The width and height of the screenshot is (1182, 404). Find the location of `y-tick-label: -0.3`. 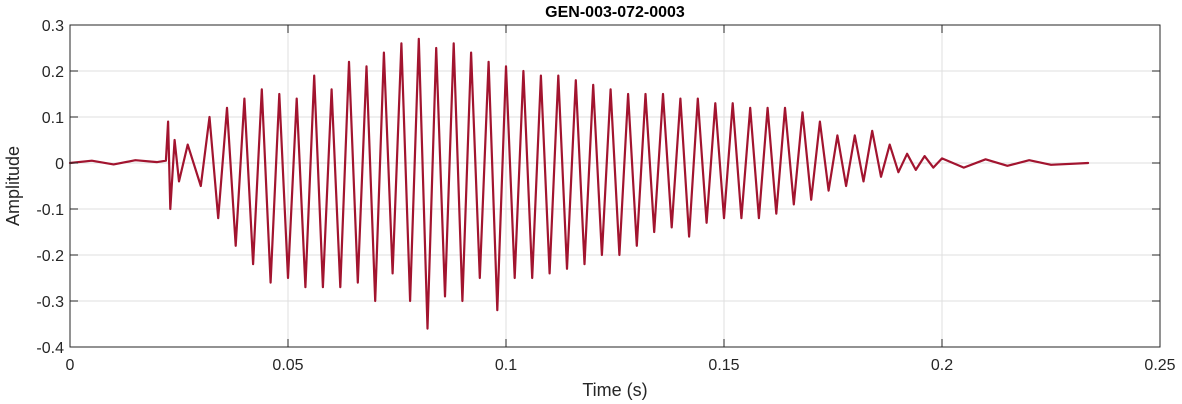

y-tick-label: -0.3 is located at coordinates (50, 302).